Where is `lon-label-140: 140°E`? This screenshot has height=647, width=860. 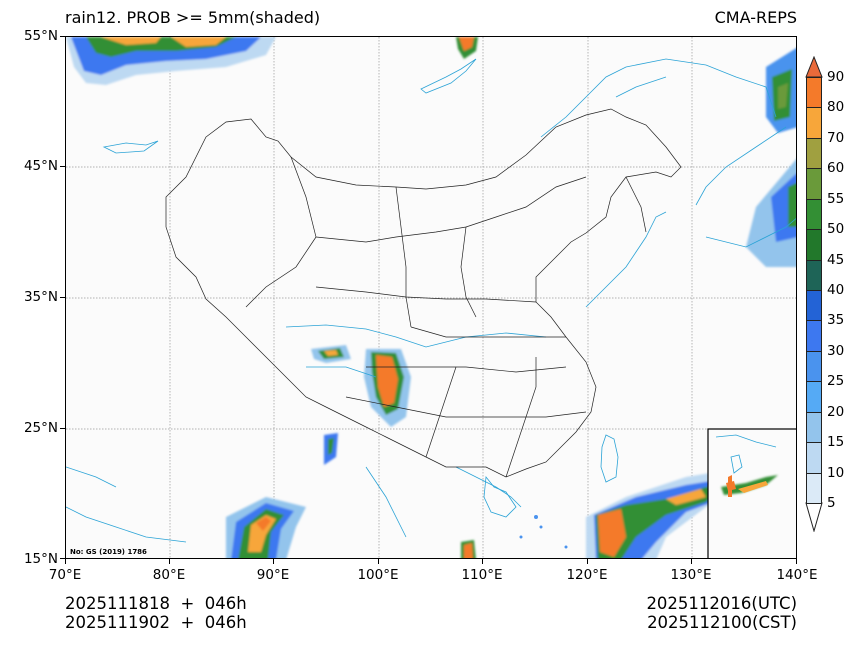
lon-label-140: 140°E is located at coordinates (797, 575).